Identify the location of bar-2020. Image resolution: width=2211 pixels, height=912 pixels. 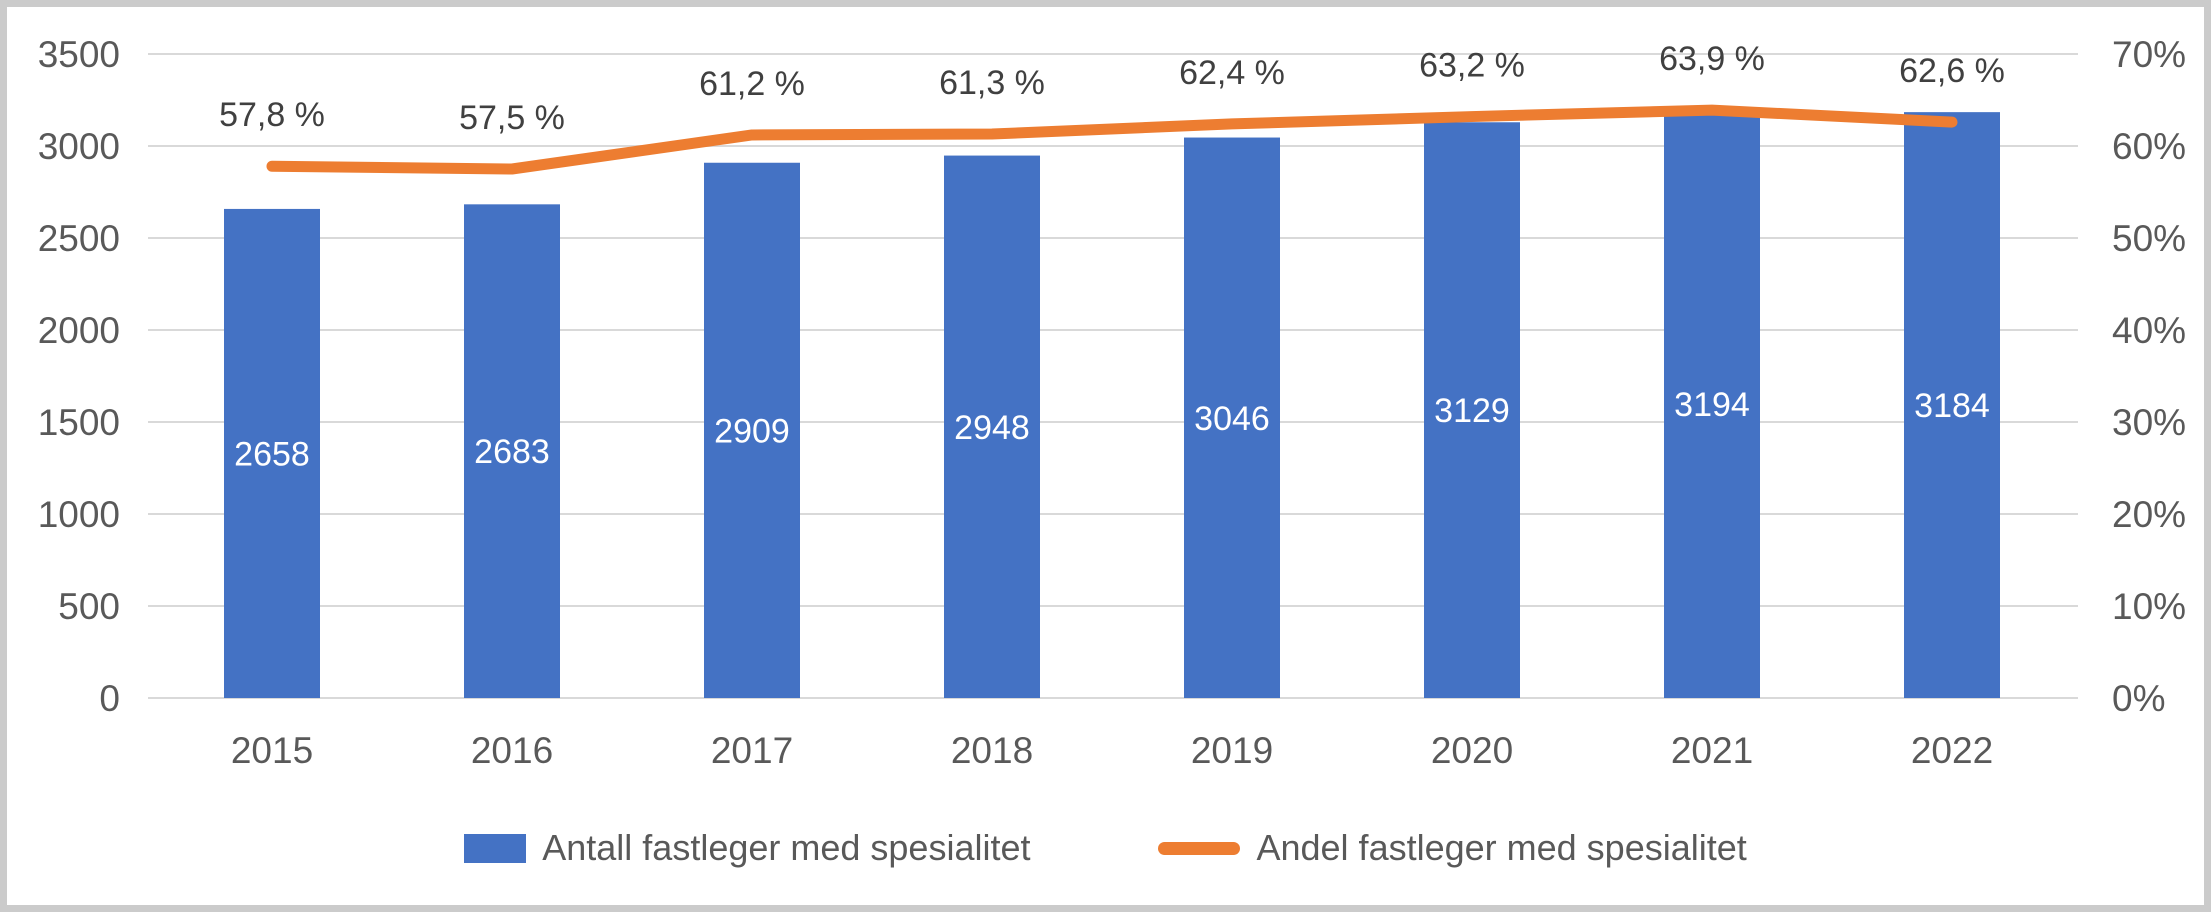
(1472, 410).